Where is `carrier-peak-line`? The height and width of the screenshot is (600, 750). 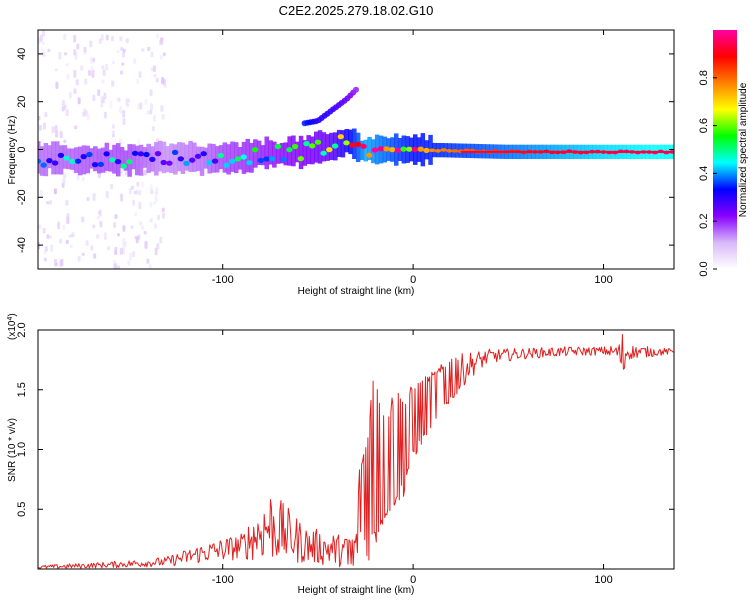 carrier-peak-line is located at coordinates (567, 151).